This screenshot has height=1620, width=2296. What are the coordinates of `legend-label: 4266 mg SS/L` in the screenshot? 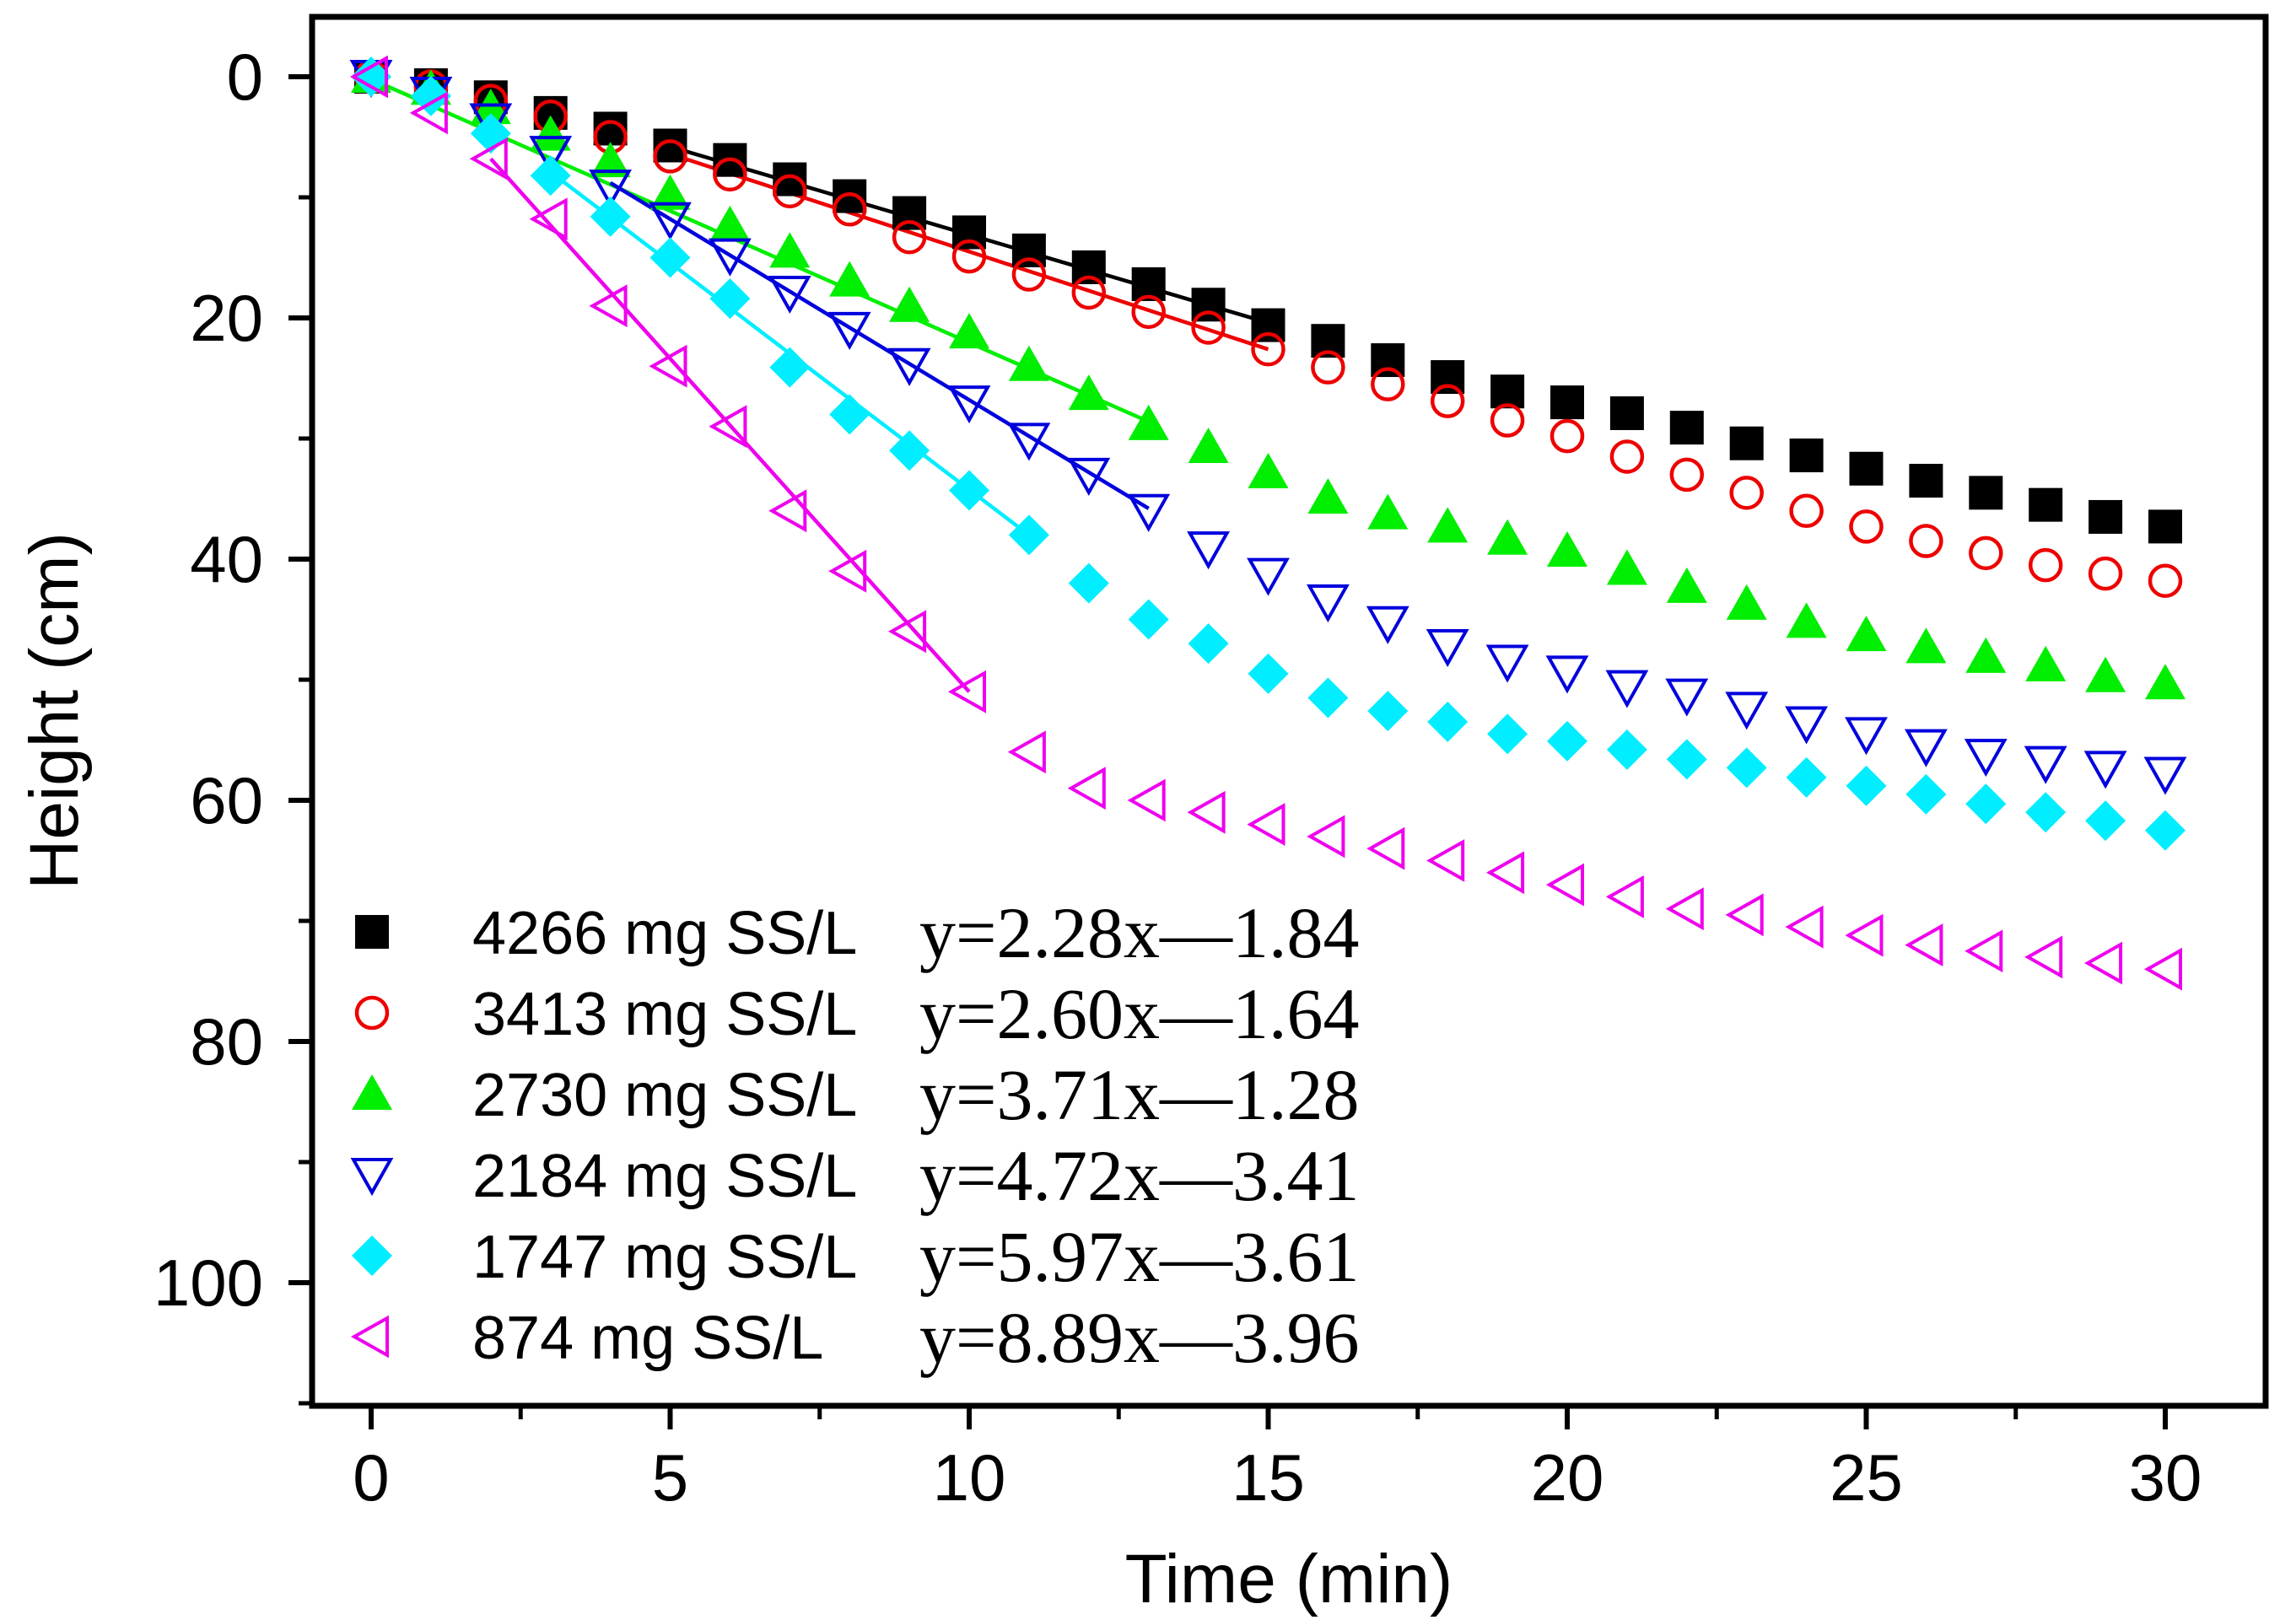 It's located at (664, 933).